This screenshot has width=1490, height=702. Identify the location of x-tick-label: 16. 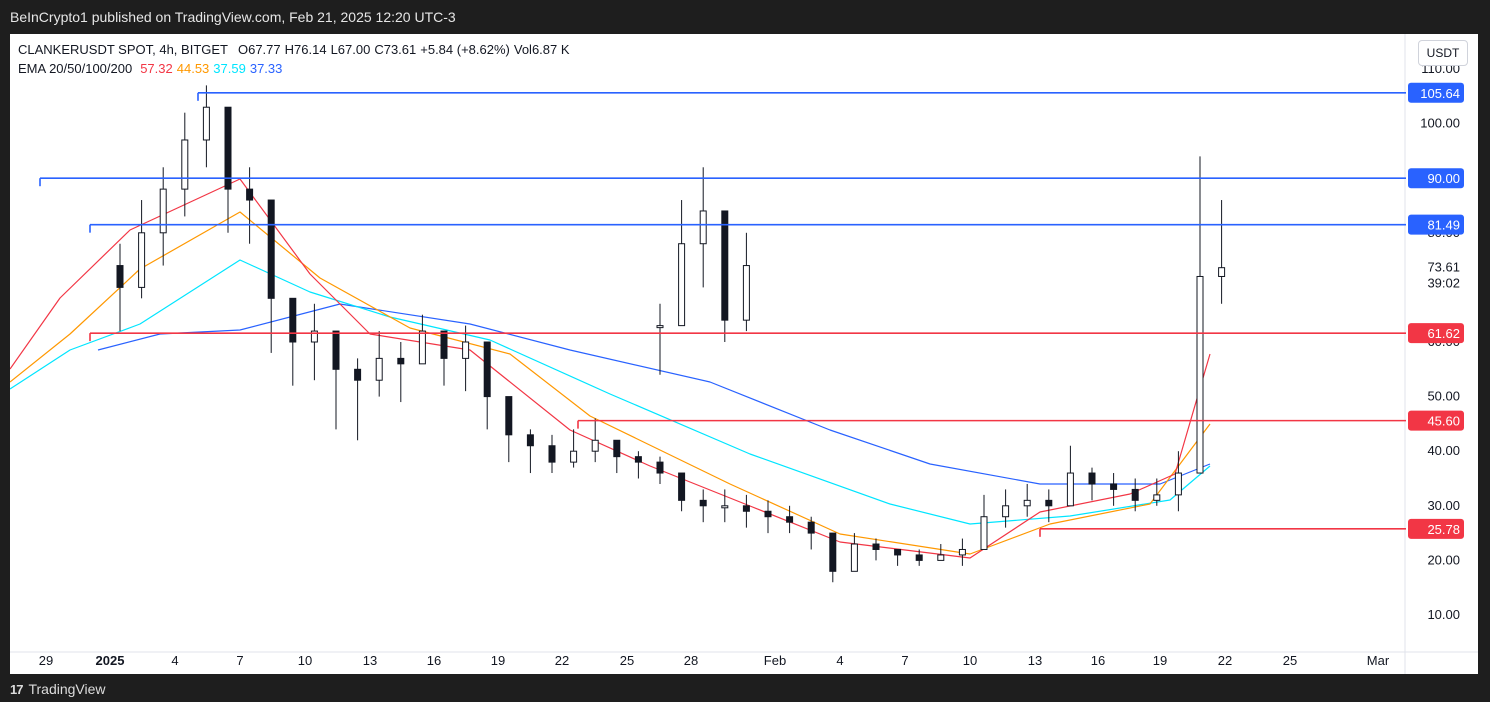
(1098, 660).